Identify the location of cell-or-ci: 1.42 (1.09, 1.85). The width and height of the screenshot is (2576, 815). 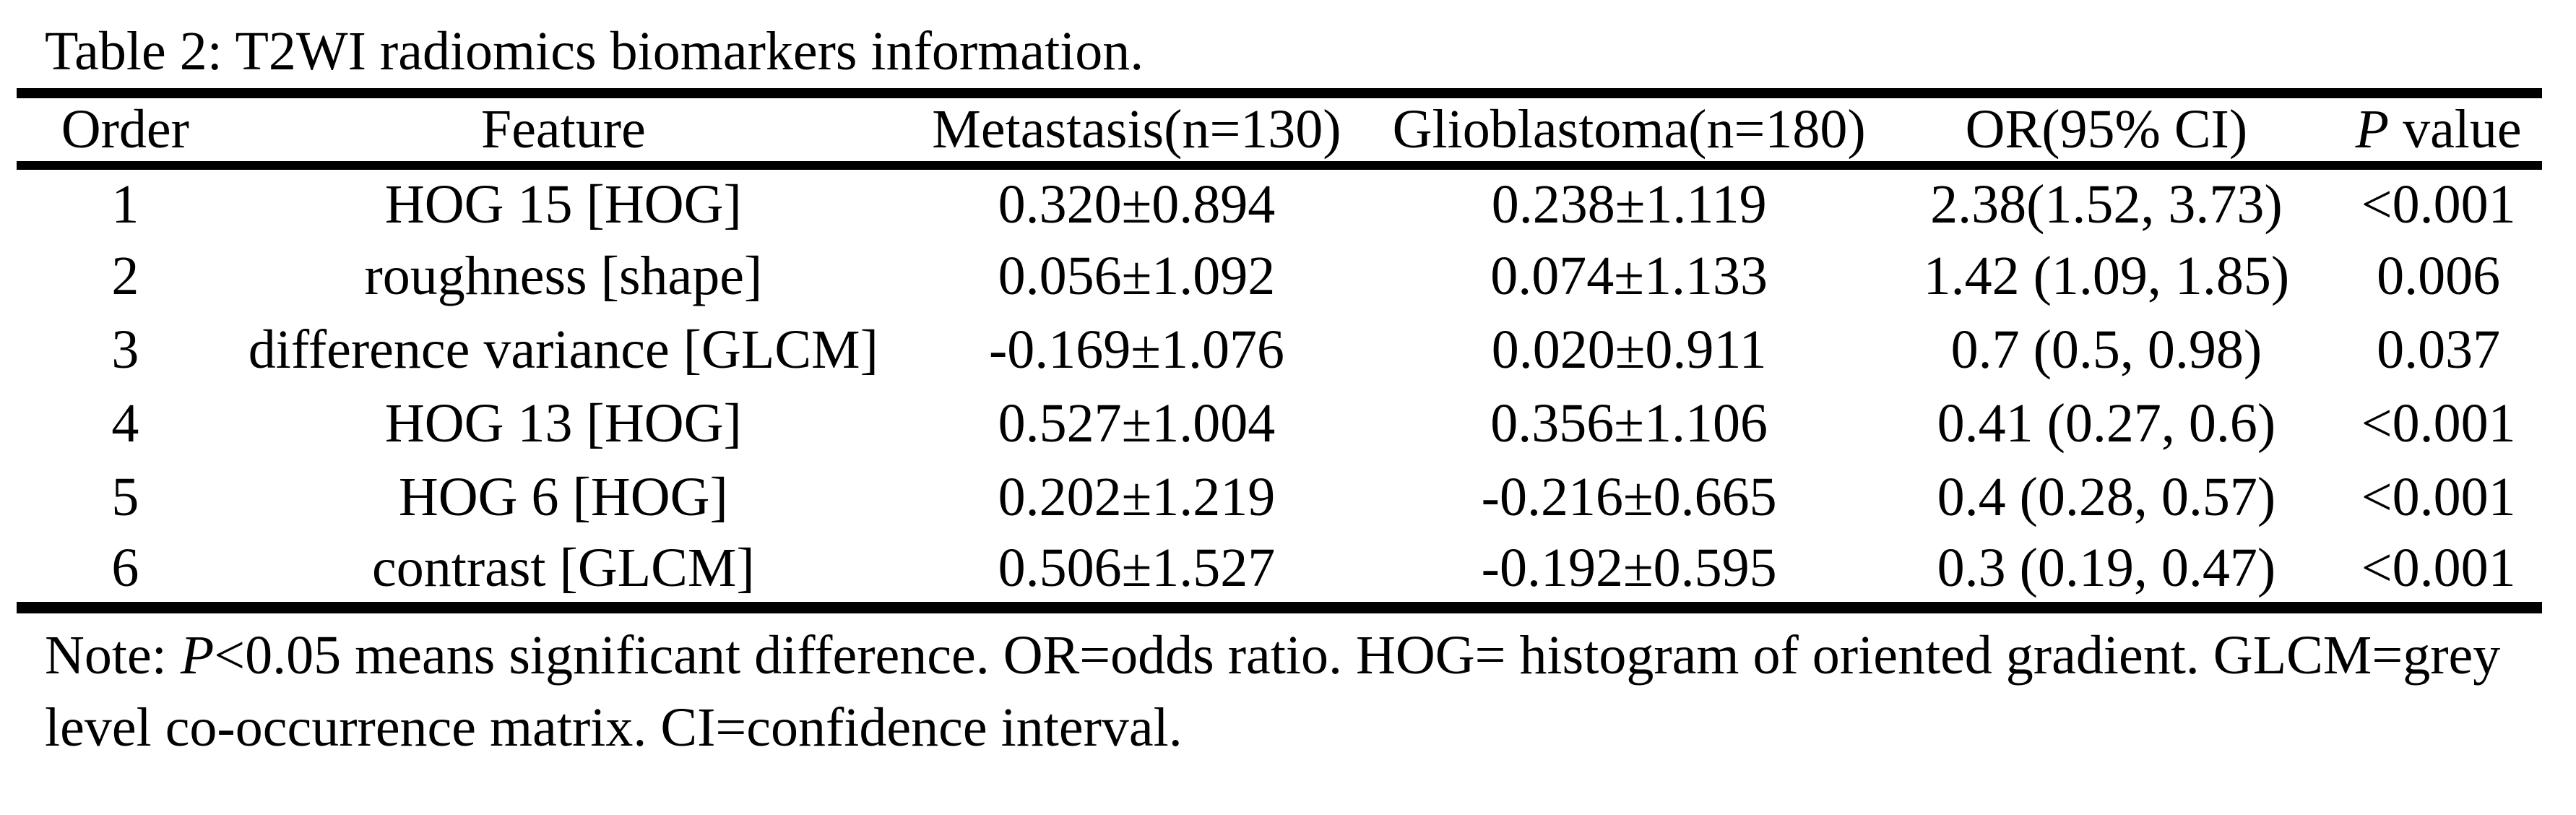
(2107, 275).